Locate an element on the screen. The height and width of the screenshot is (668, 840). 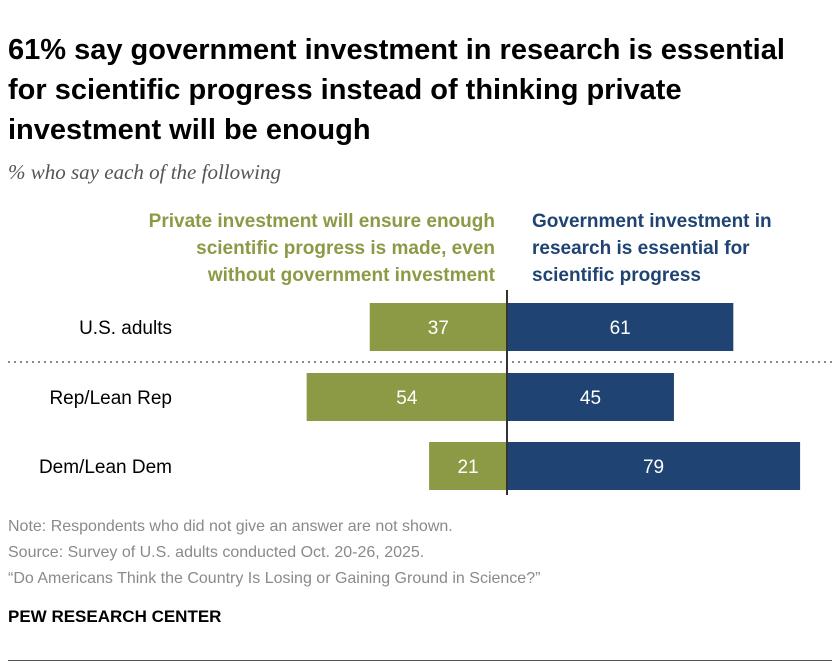
legend-government-line-3: scientific progress is located at coordinates (616, 275).